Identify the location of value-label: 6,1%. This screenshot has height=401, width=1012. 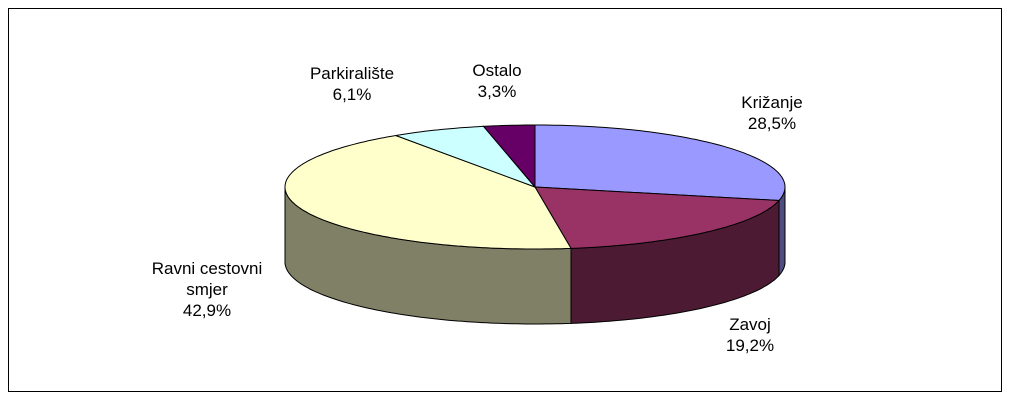
(352, 94).